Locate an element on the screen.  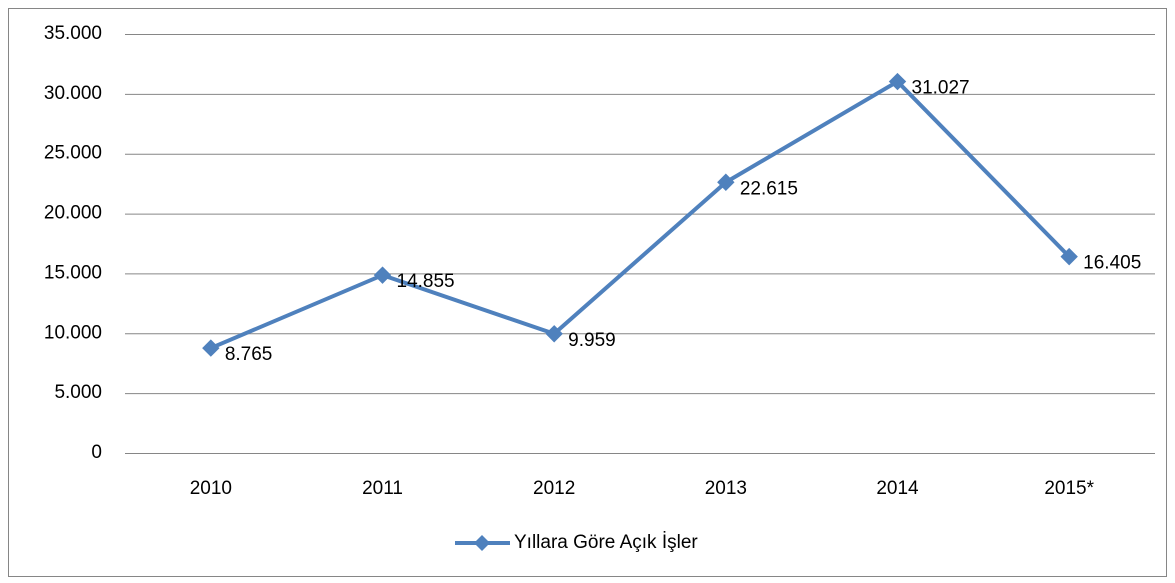
data-label: 9.959 is located at coordinates (592, 340).